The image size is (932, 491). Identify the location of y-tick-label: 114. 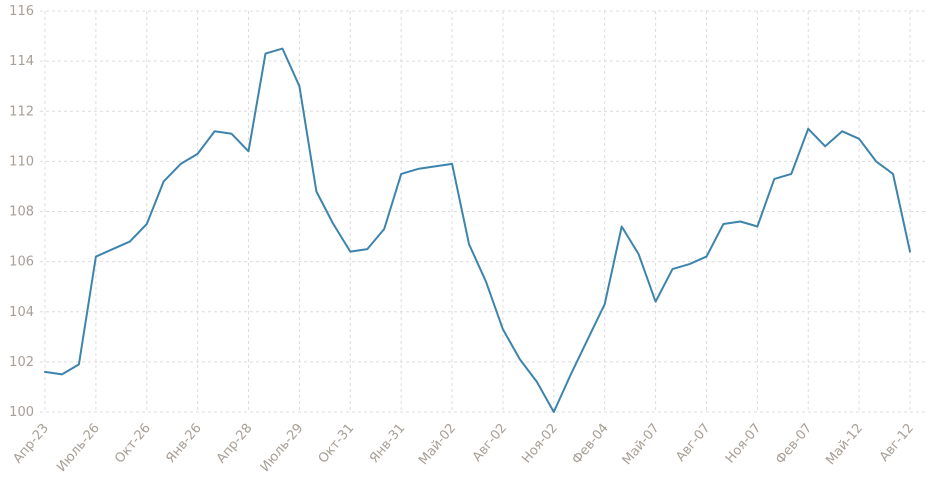
(21, 61).